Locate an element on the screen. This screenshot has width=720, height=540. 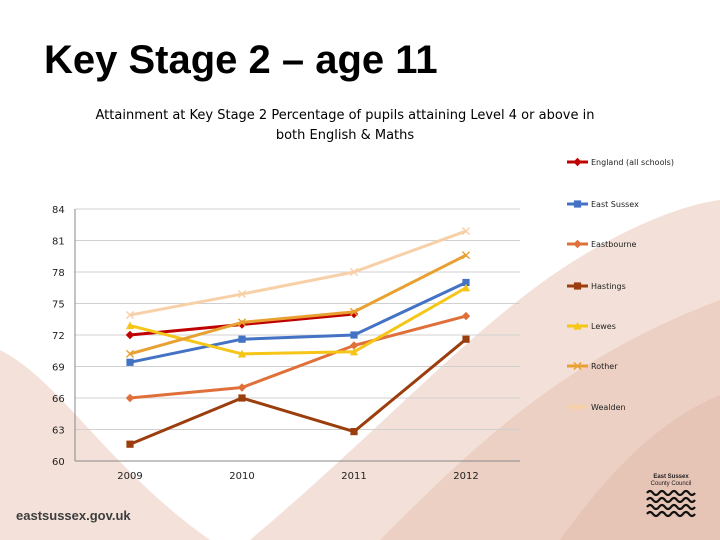
legend-label: England (all schools) is located at coordinates (632, 162).